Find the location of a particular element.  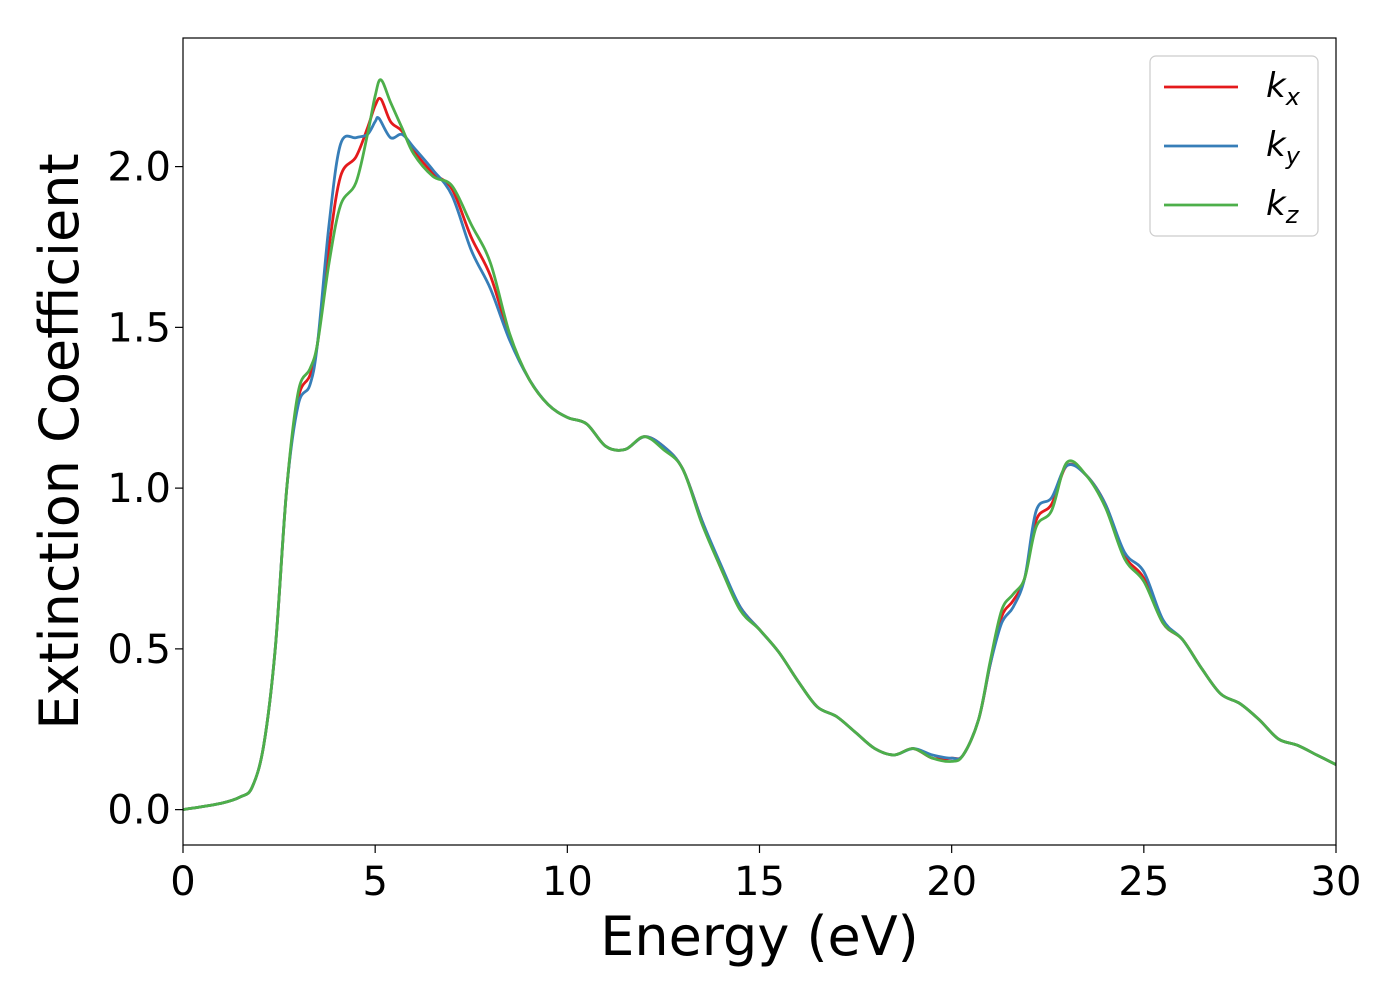

legend-label-ky: ky is located at coordinates (1283, 147).